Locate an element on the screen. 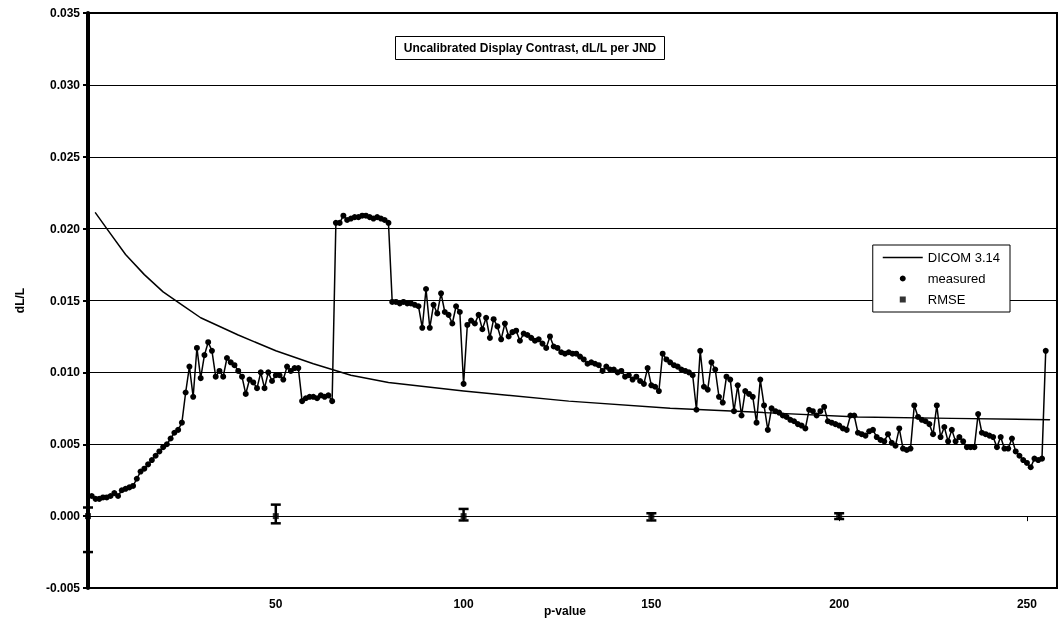 The image size is (1060, 631). x-tick-label: 50 is located at coordinates (276, 604).